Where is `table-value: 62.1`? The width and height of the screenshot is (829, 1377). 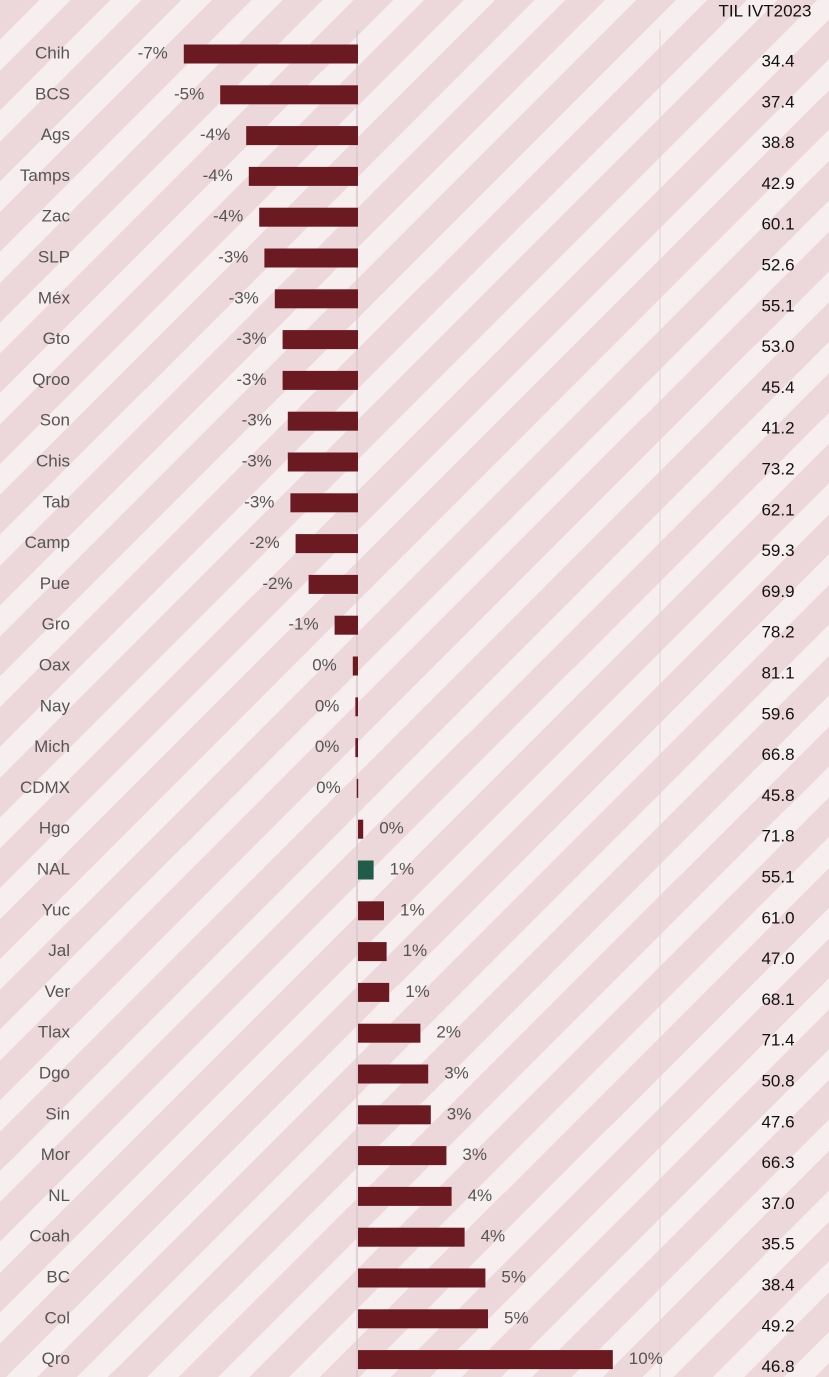 table-value: 62.1 is located at coordinates (777, 509).